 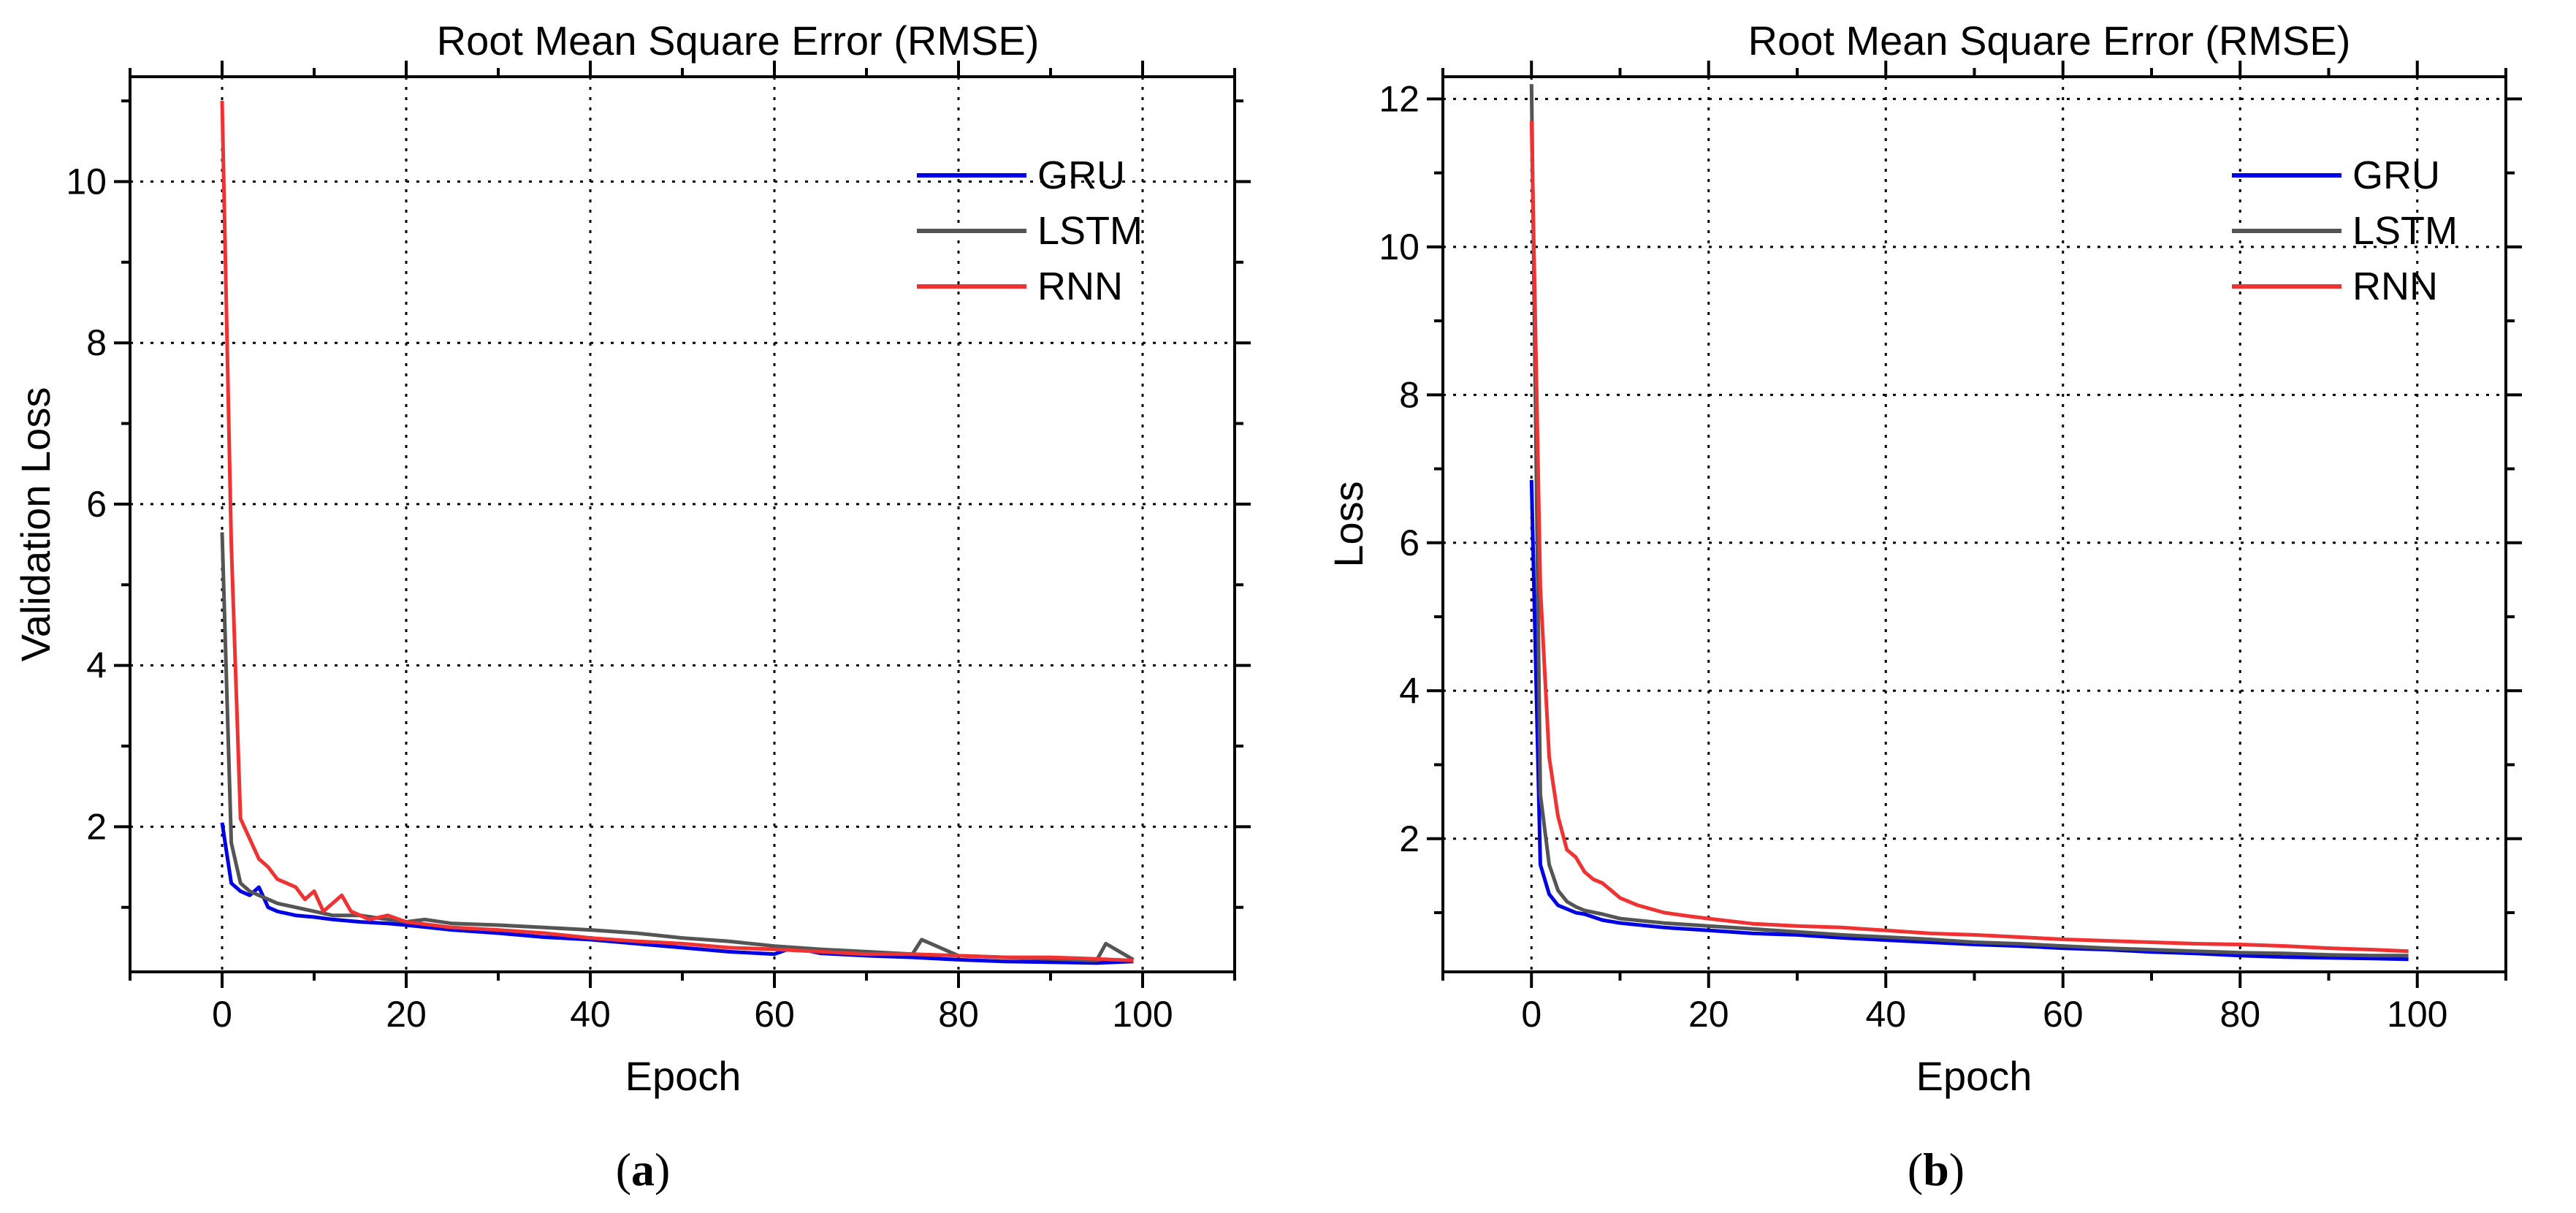 I want to click on subfigure-label: (a), so click(x=644, y=1169).